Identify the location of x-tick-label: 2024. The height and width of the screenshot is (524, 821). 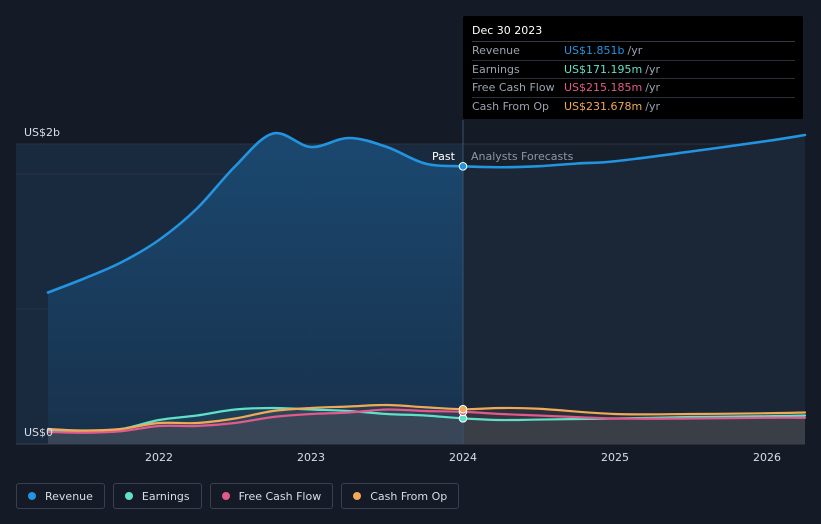
(463, 457).